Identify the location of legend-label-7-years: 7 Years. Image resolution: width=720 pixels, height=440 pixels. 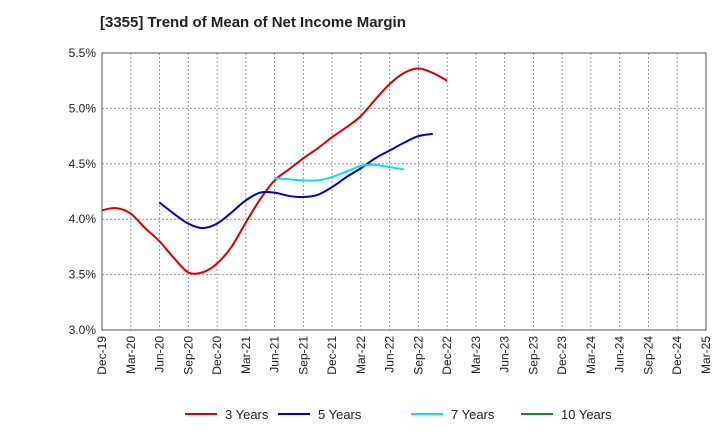
(473, 414).